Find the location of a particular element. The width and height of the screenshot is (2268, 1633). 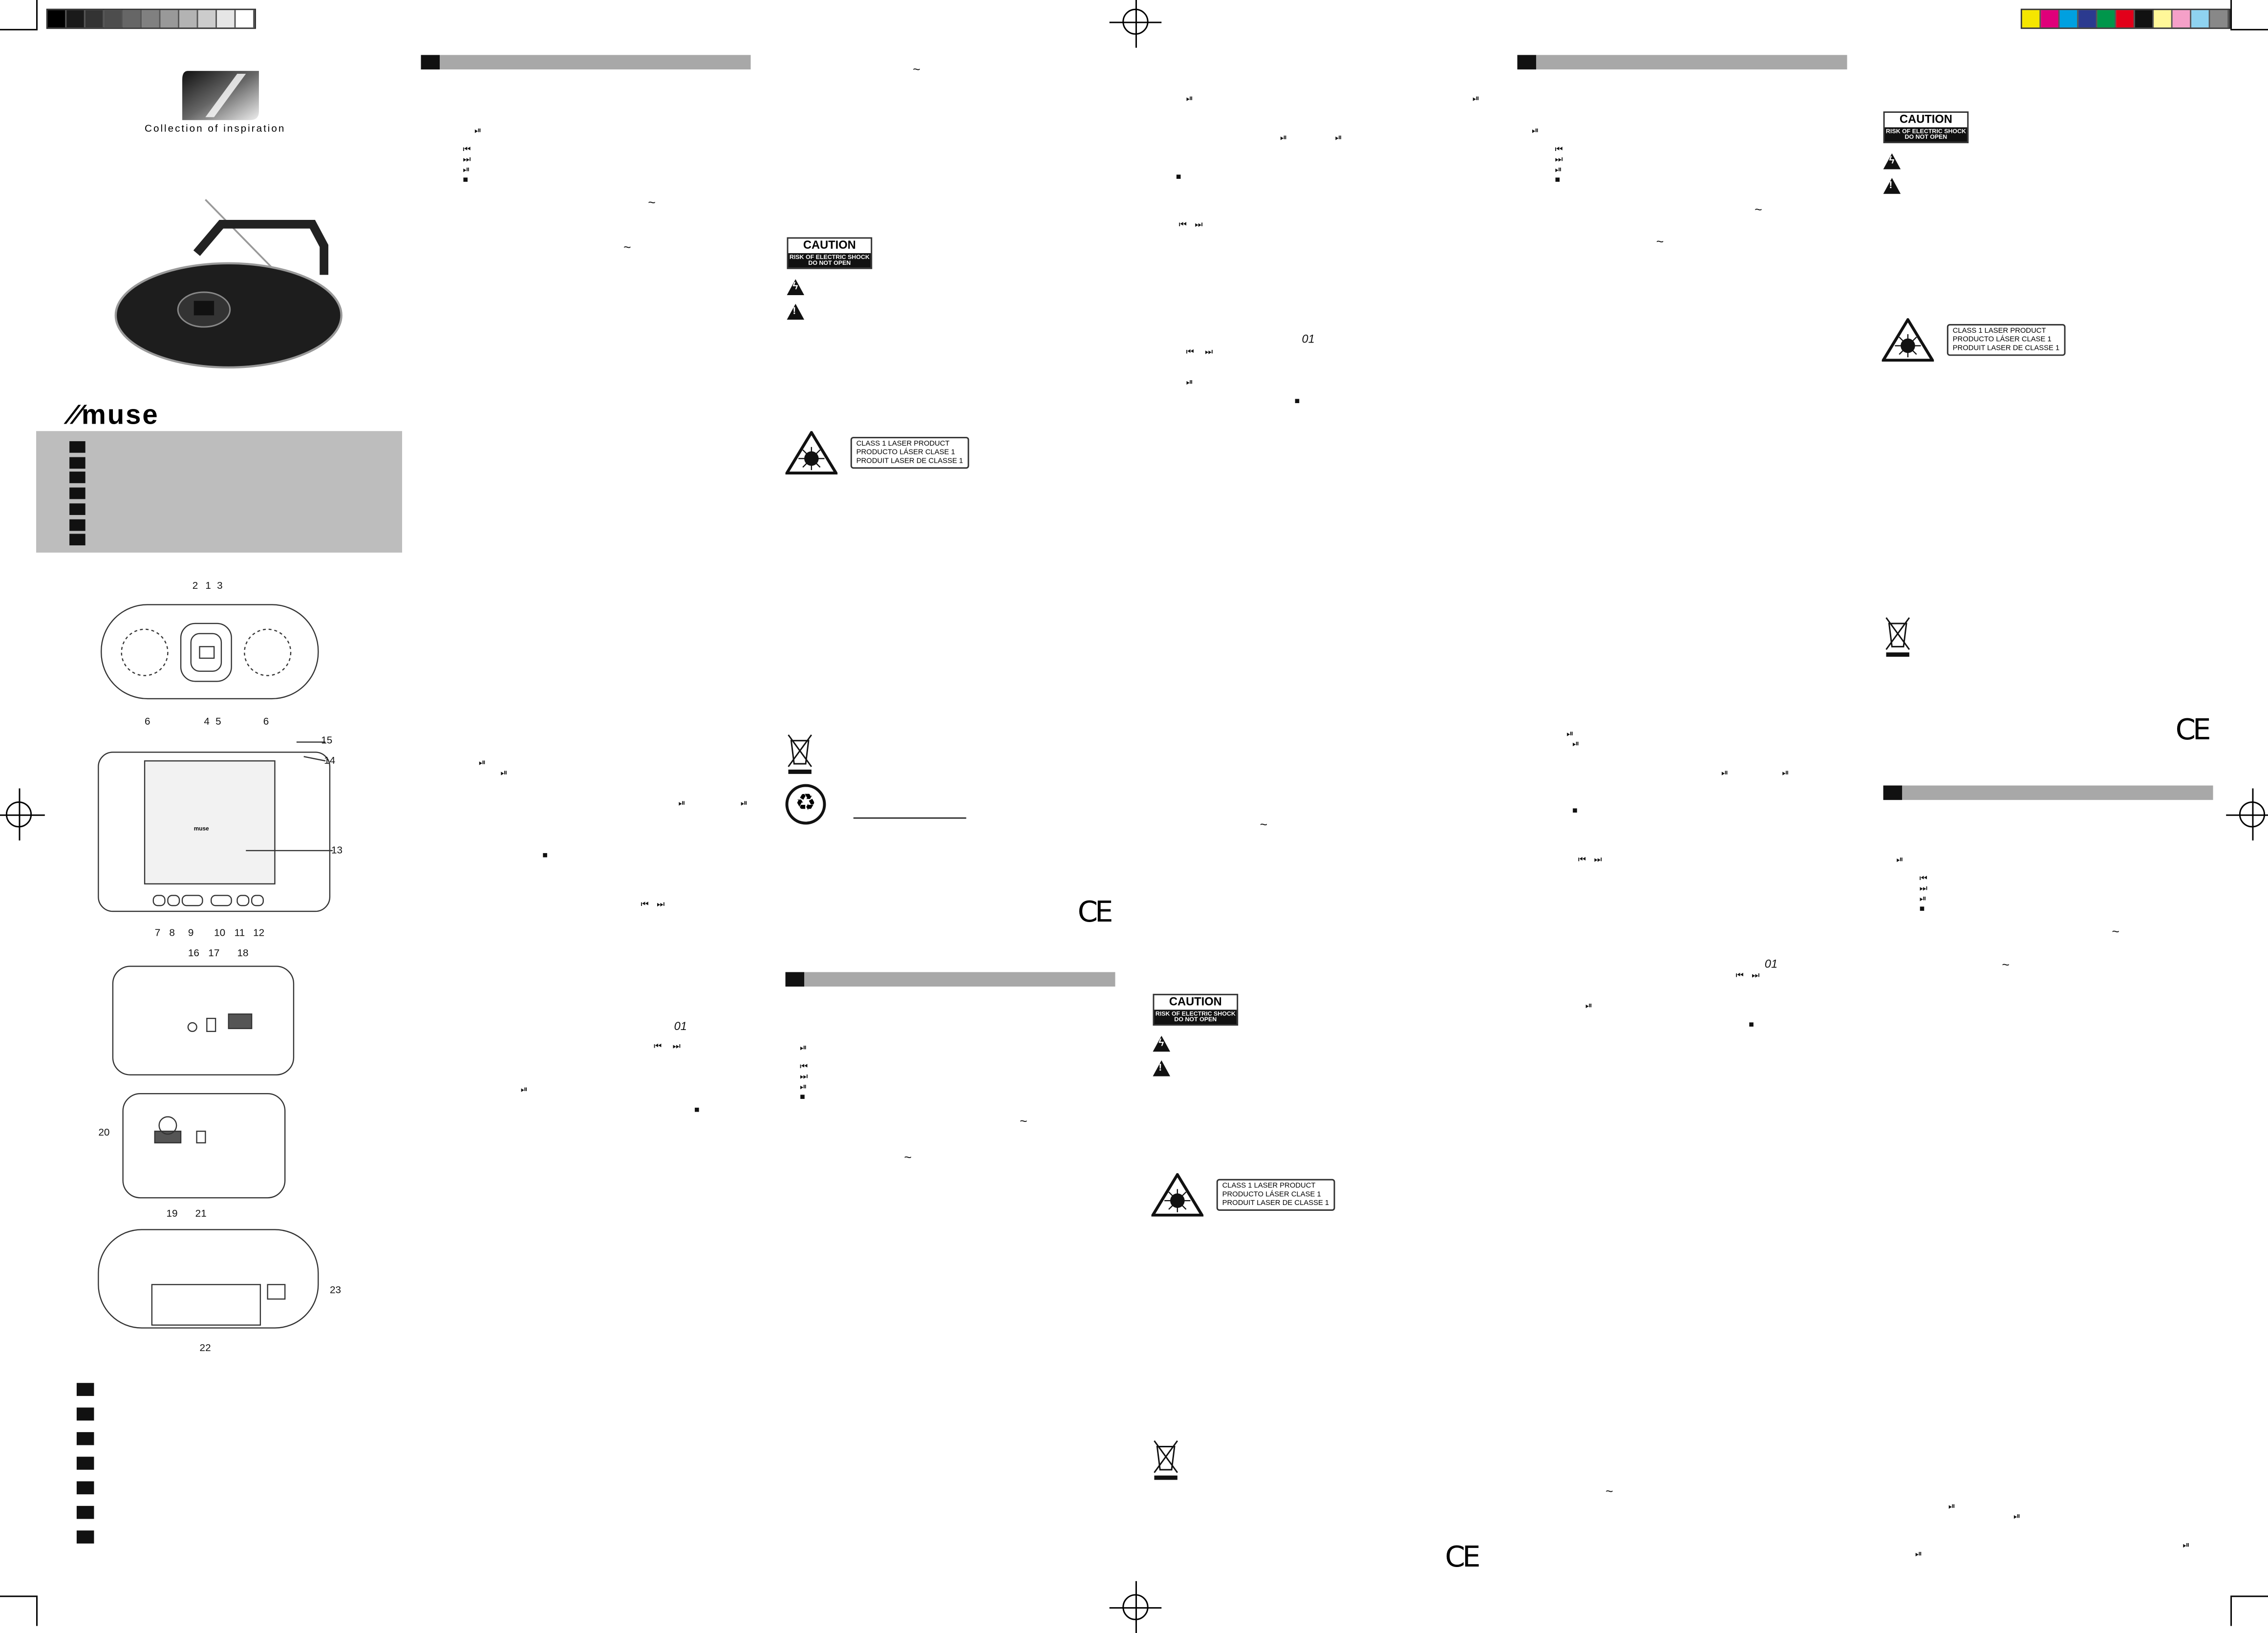

diagram-callout-label: 6 is located at coordinates (147, 723).